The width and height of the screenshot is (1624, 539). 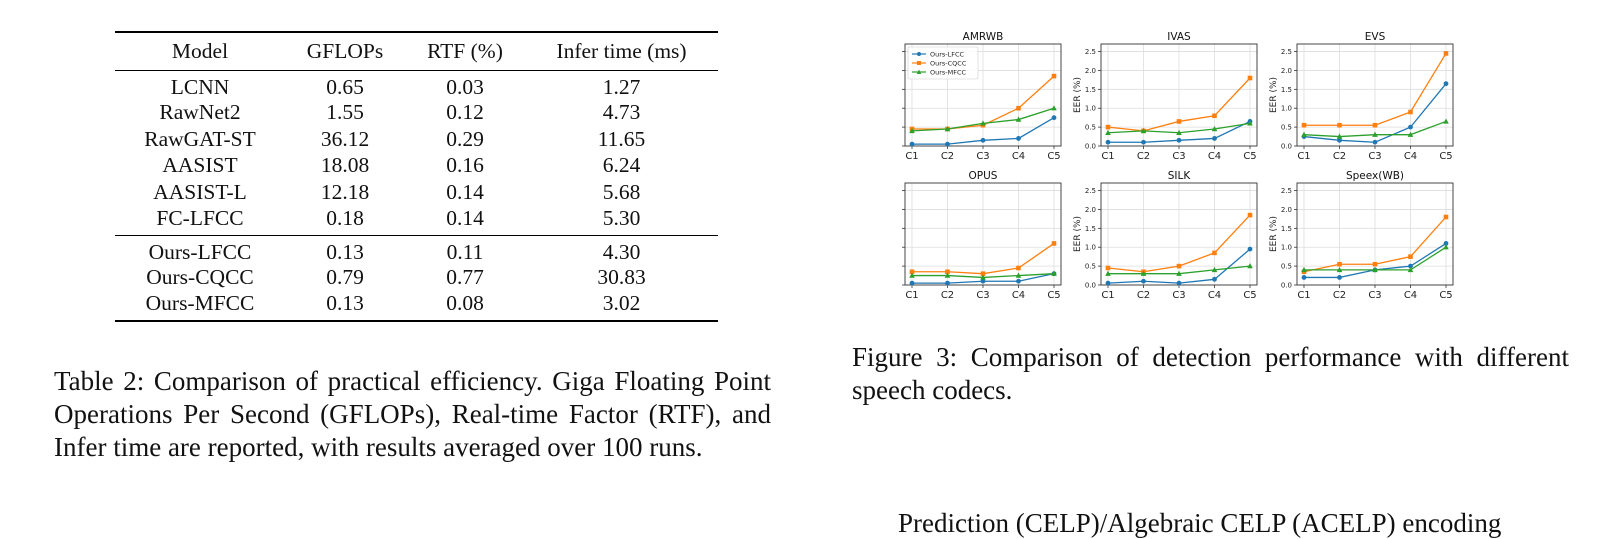 I want to click on infer-time-cell: 30.83, so click(x=621, y=277).